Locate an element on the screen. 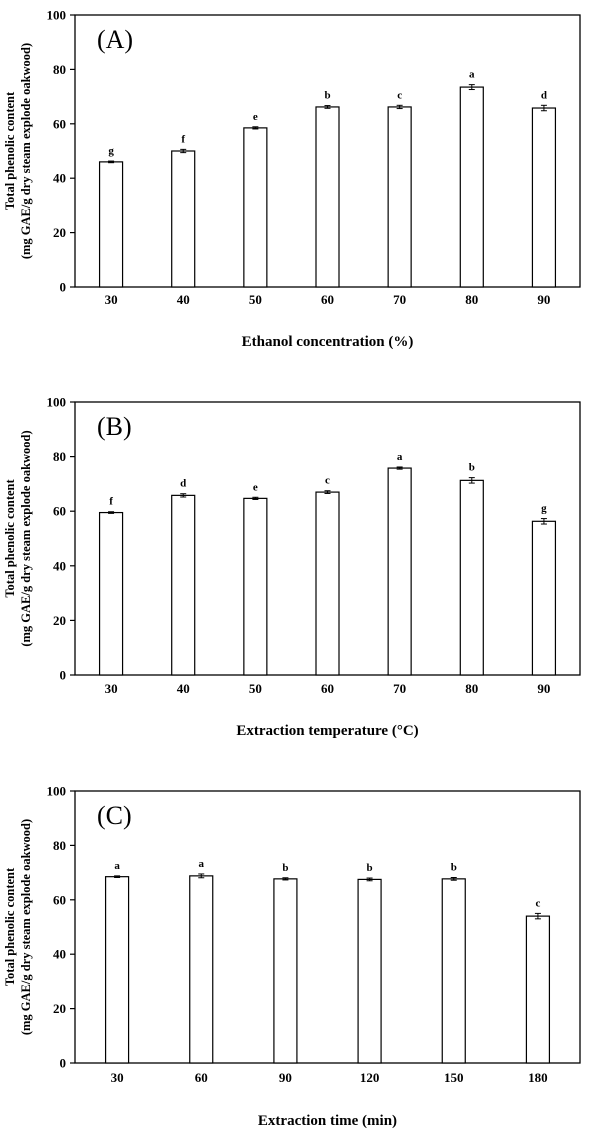 The width and height of the screenshot is (600, 1134). x-axis-title: Extraction time (min) is located at coordinates (327, 1121).